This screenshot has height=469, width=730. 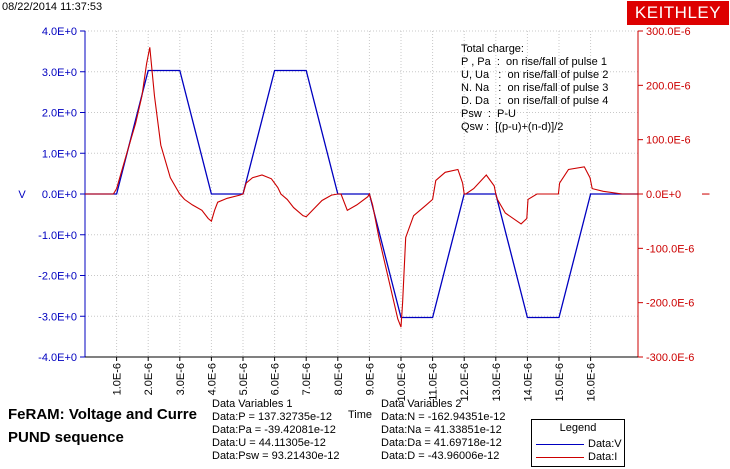 What do you see at coordinates (360, 415) in the screenshot?
I see `x-axis-label: Time` at bounding box center [360, 415].